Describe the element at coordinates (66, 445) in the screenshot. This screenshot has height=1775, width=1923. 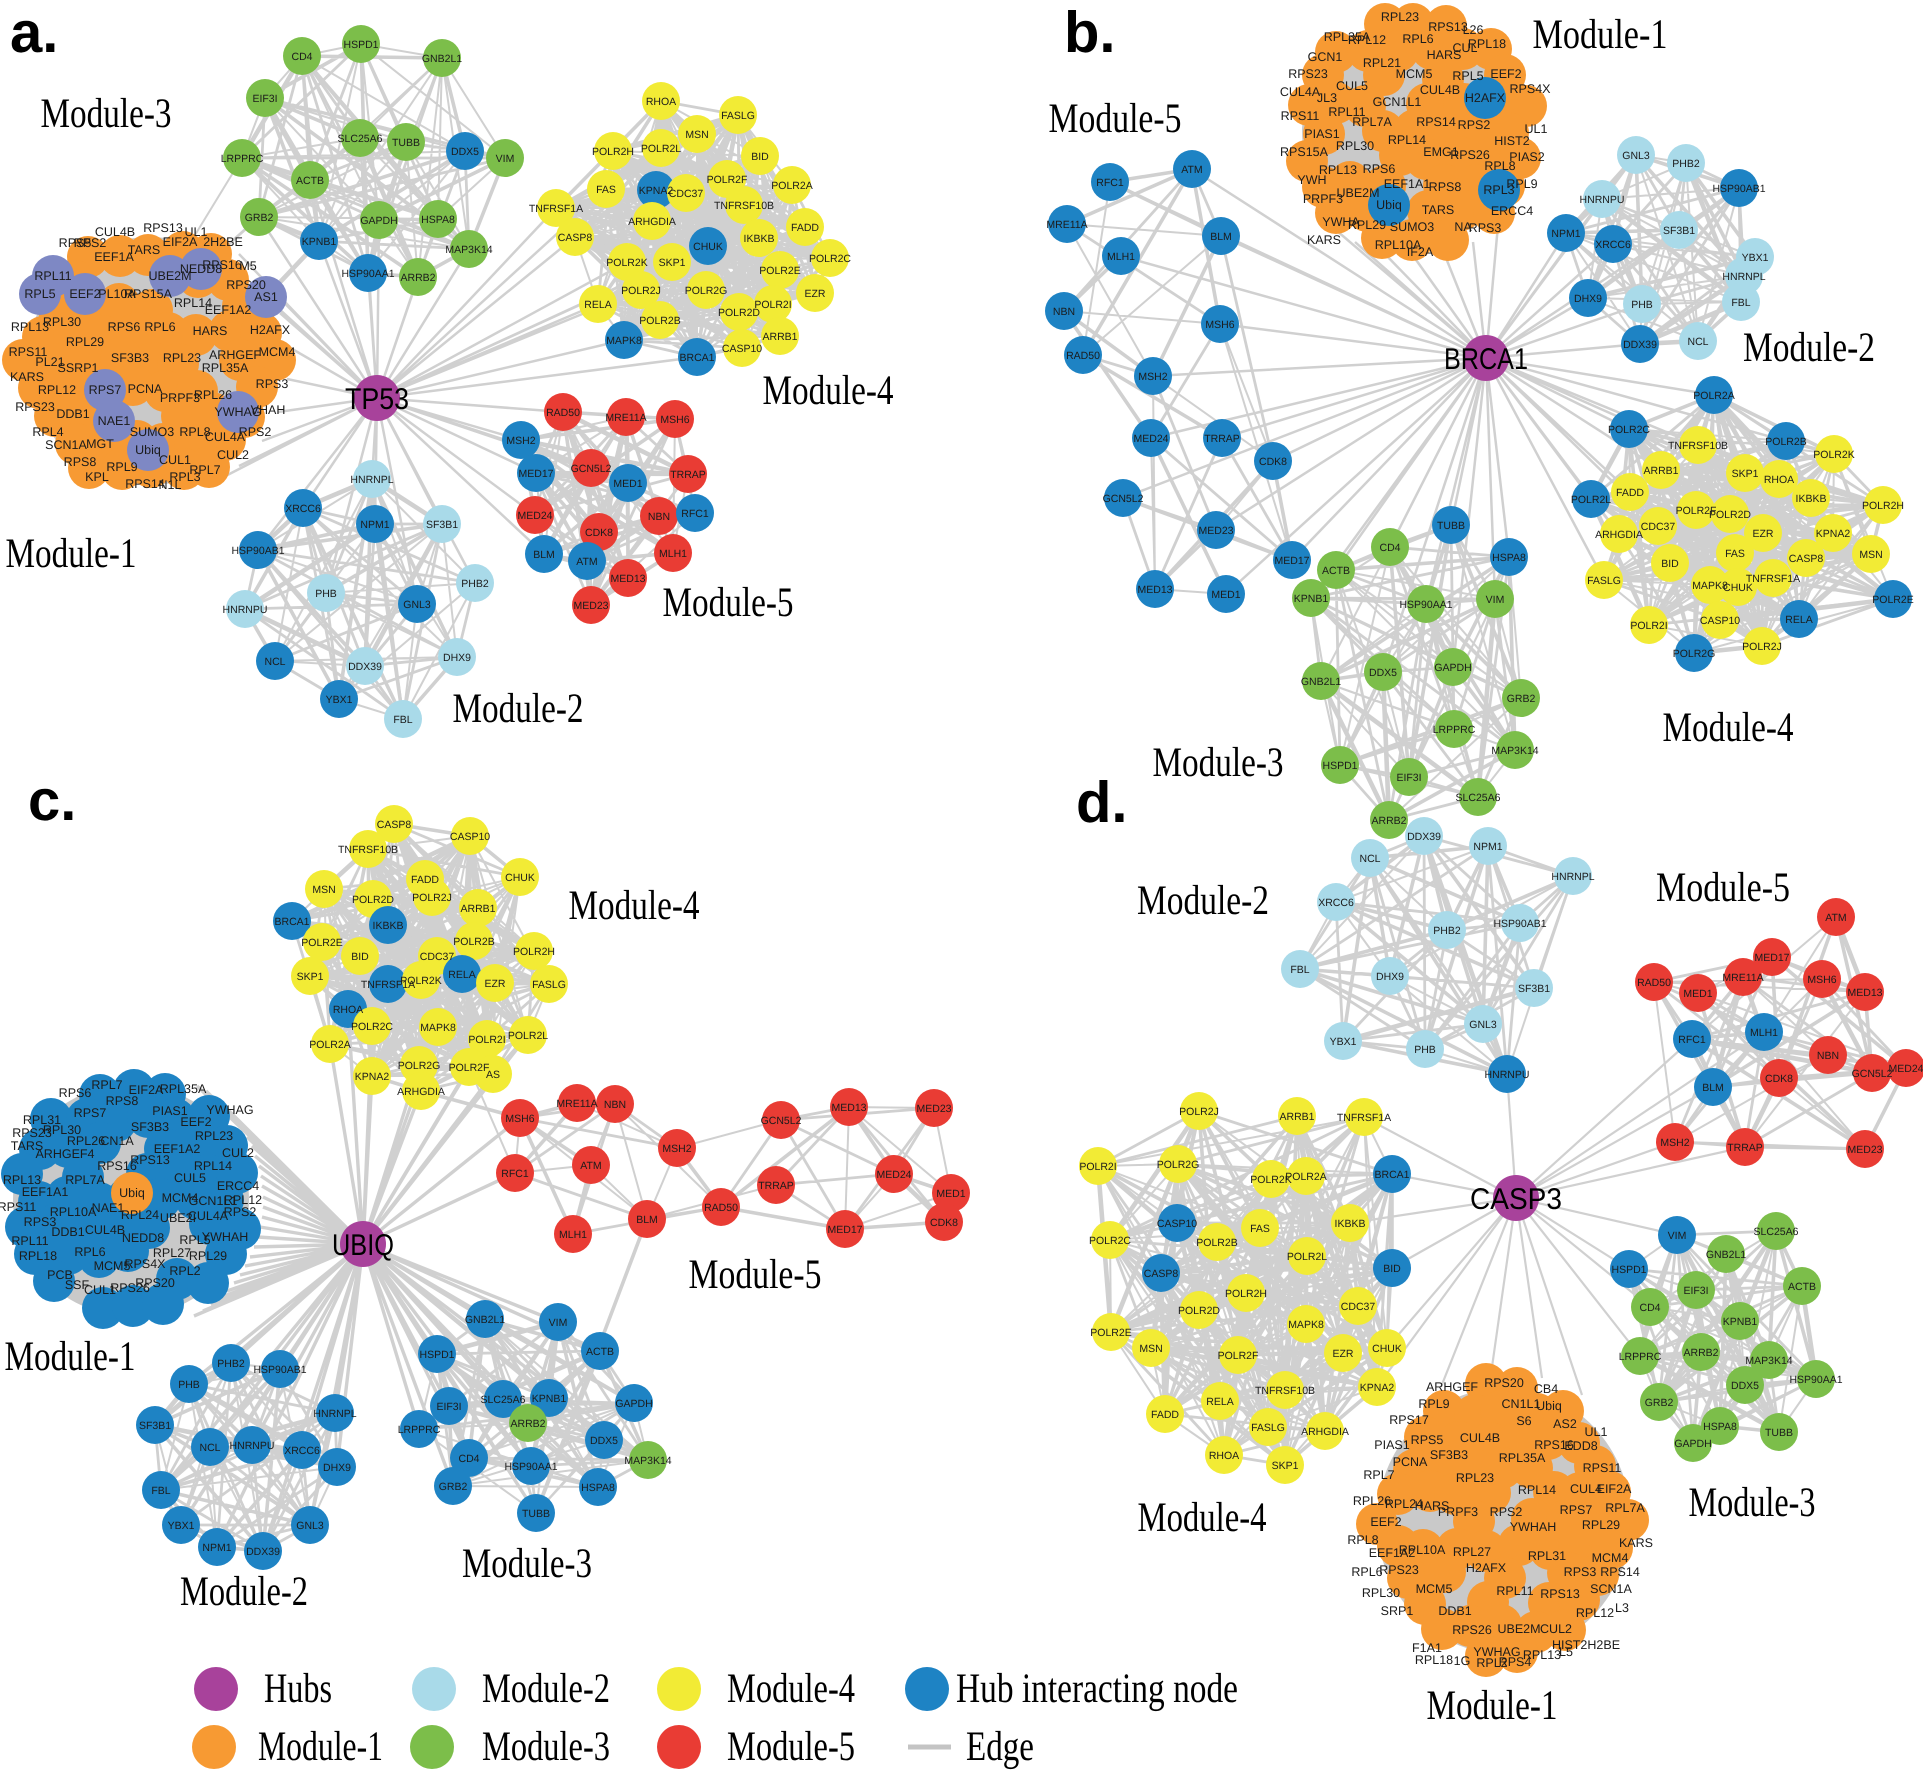
I see `svg-text: SCN1A` at that location.